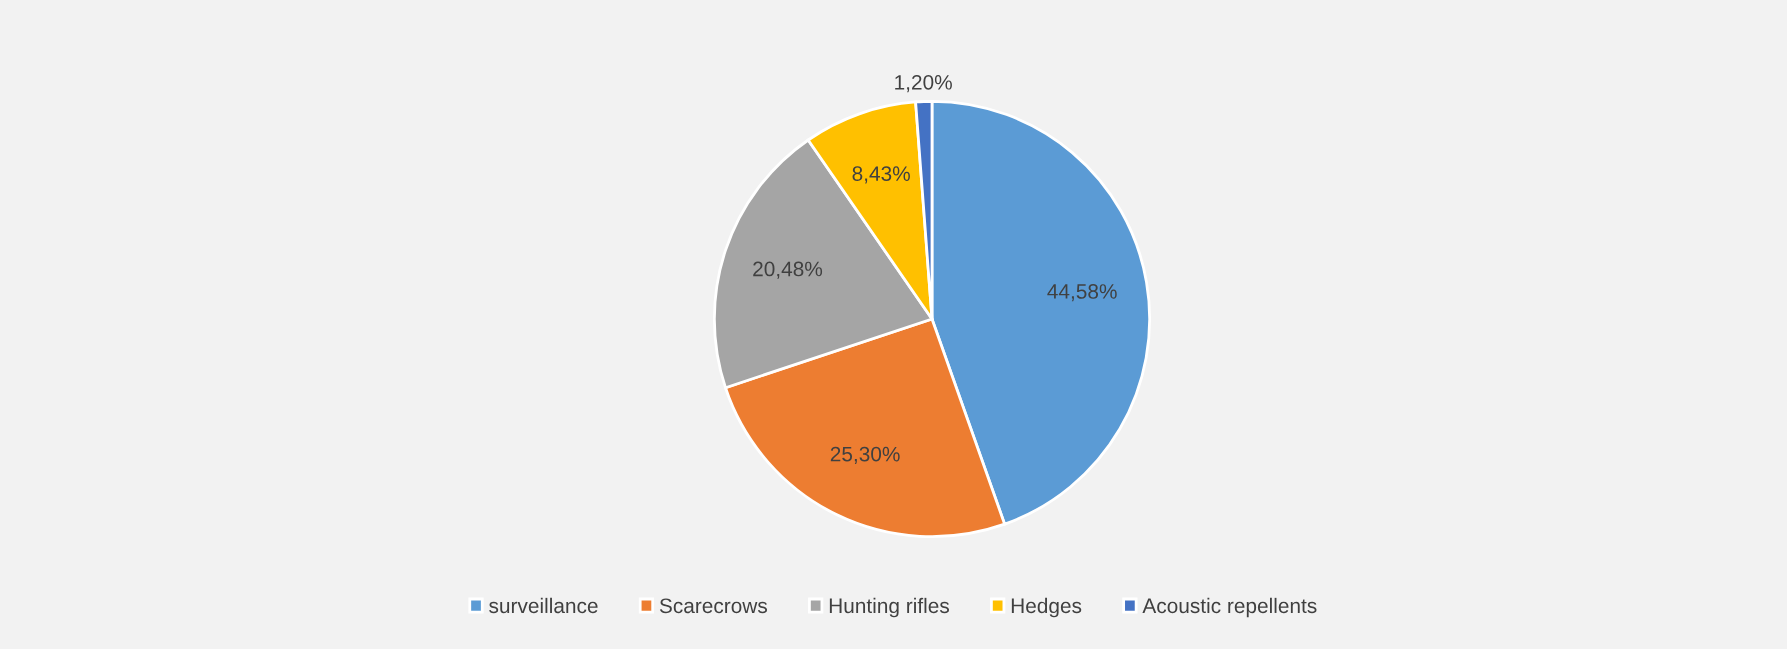 Image resolution: width=1787 pixels, height=649 pixels. What do you see at coordinates (1046, 607) in the screenshot?
I see `legend-label: Hedges` at bounding box center [1046, 607].